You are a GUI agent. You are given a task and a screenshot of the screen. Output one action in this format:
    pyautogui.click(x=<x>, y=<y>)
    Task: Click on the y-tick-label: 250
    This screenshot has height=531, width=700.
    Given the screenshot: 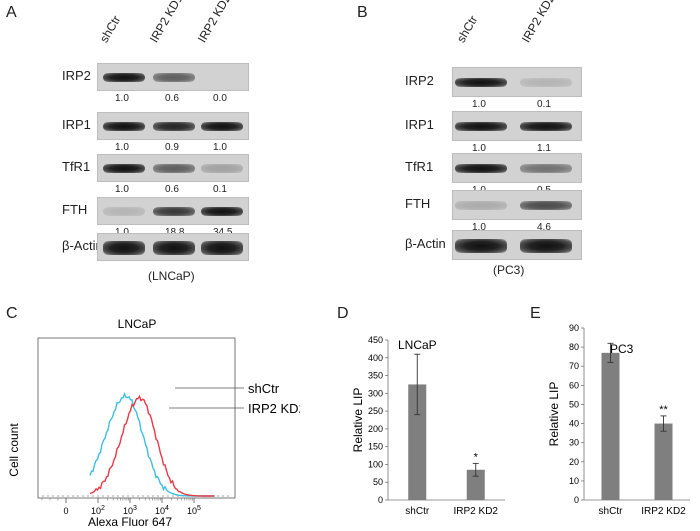 What is the action you would take?
    pyautogui.click(x=375, y=411)
    